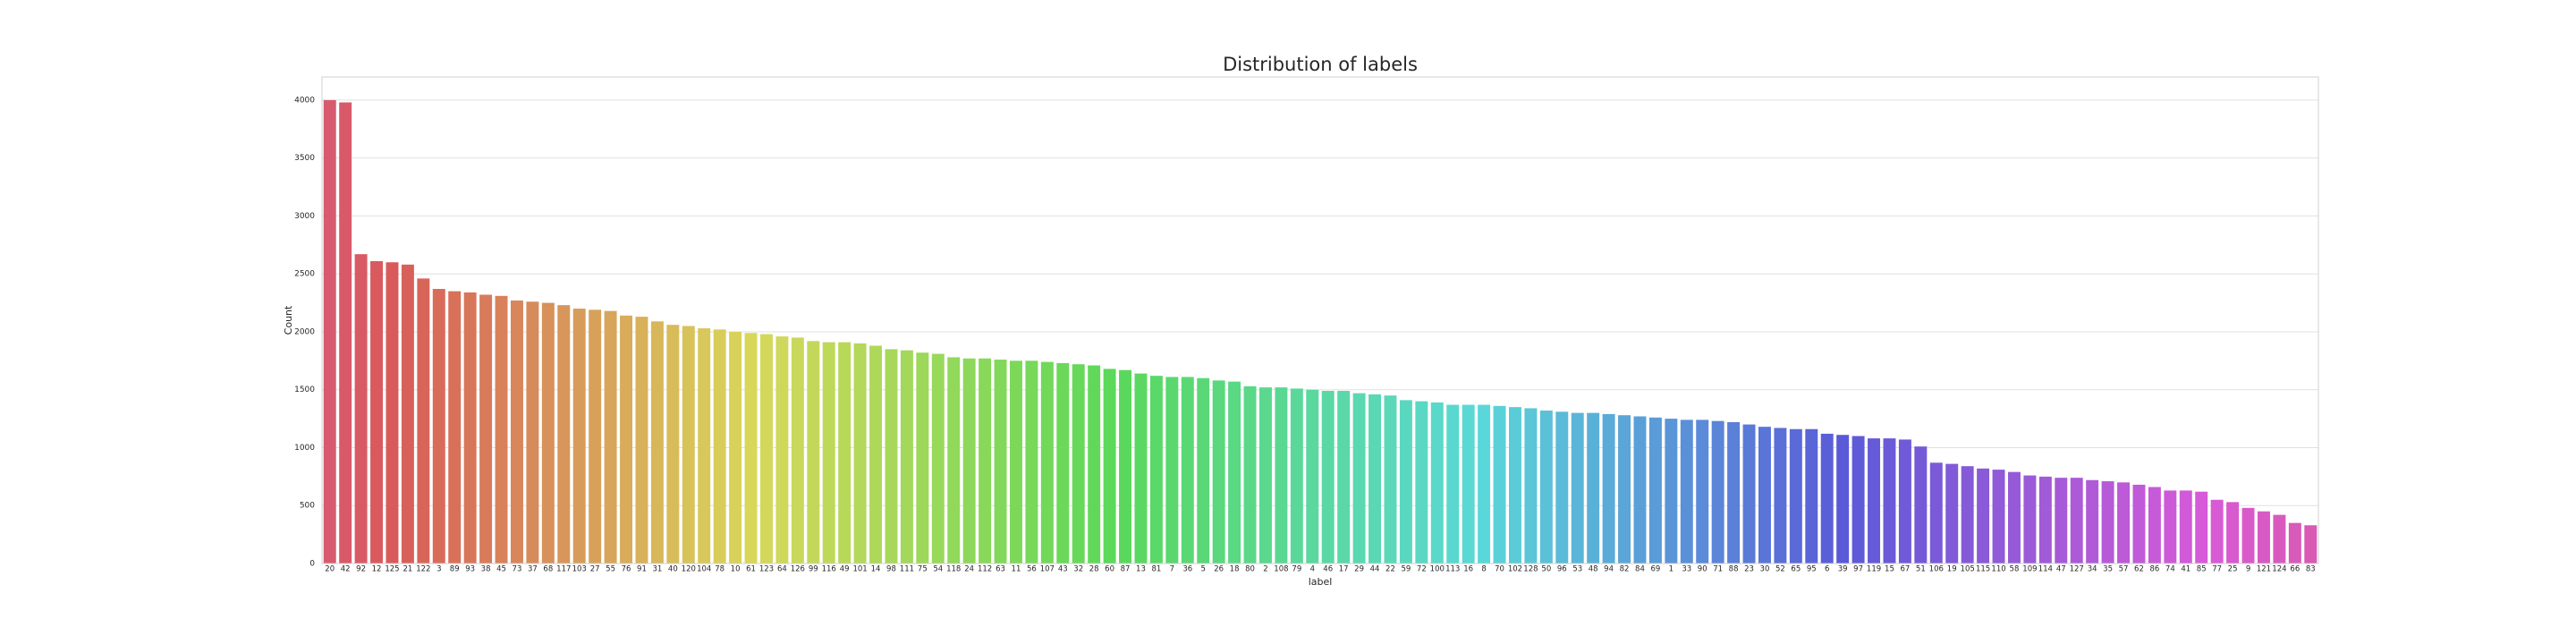  I want to click on x-tick-label: 22, so click(1390, 569).